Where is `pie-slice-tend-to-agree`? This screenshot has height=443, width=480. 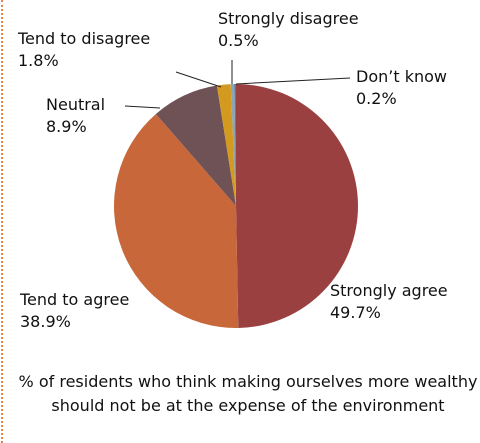
pie-slice-tend-to-agree is located at coordinates (176, 221).